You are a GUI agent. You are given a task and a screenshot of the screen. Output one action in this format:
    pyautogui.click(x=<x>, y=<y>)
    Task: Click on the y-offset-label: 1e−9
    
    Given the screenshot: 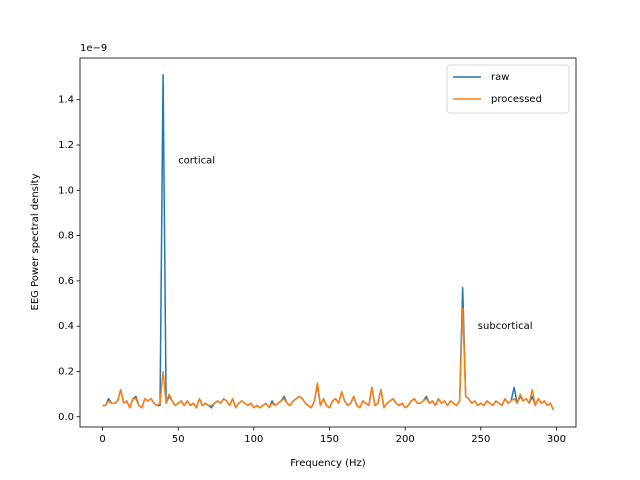 What is the action you would take?
    pyautogui.click(x=93, y=48)
    